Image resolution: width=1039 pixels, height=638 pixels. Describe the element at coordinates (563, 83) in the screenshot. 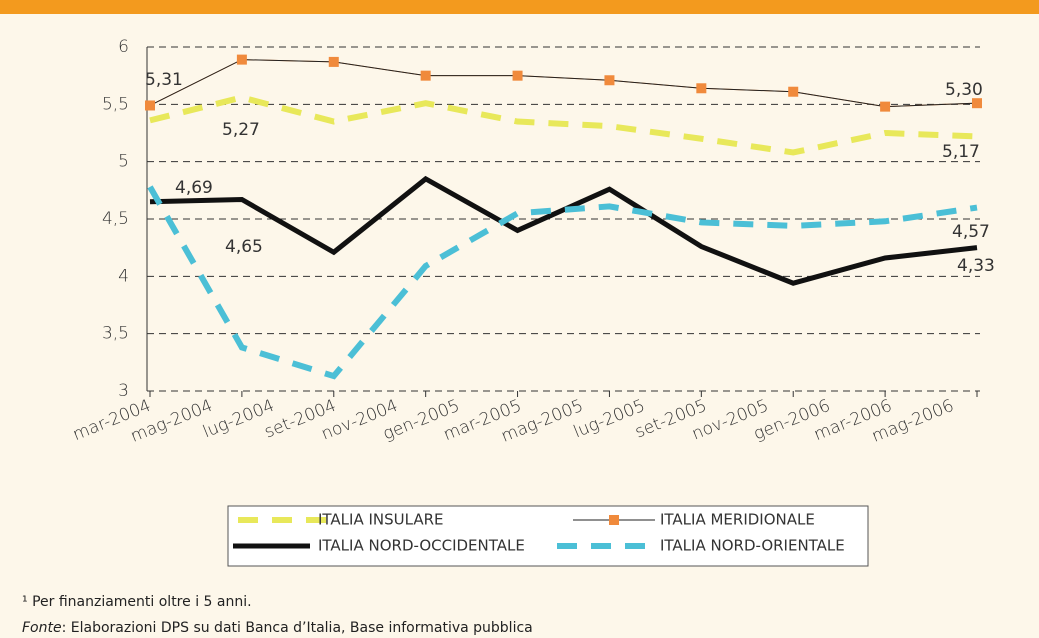

I see `series-line-inner` at that location.